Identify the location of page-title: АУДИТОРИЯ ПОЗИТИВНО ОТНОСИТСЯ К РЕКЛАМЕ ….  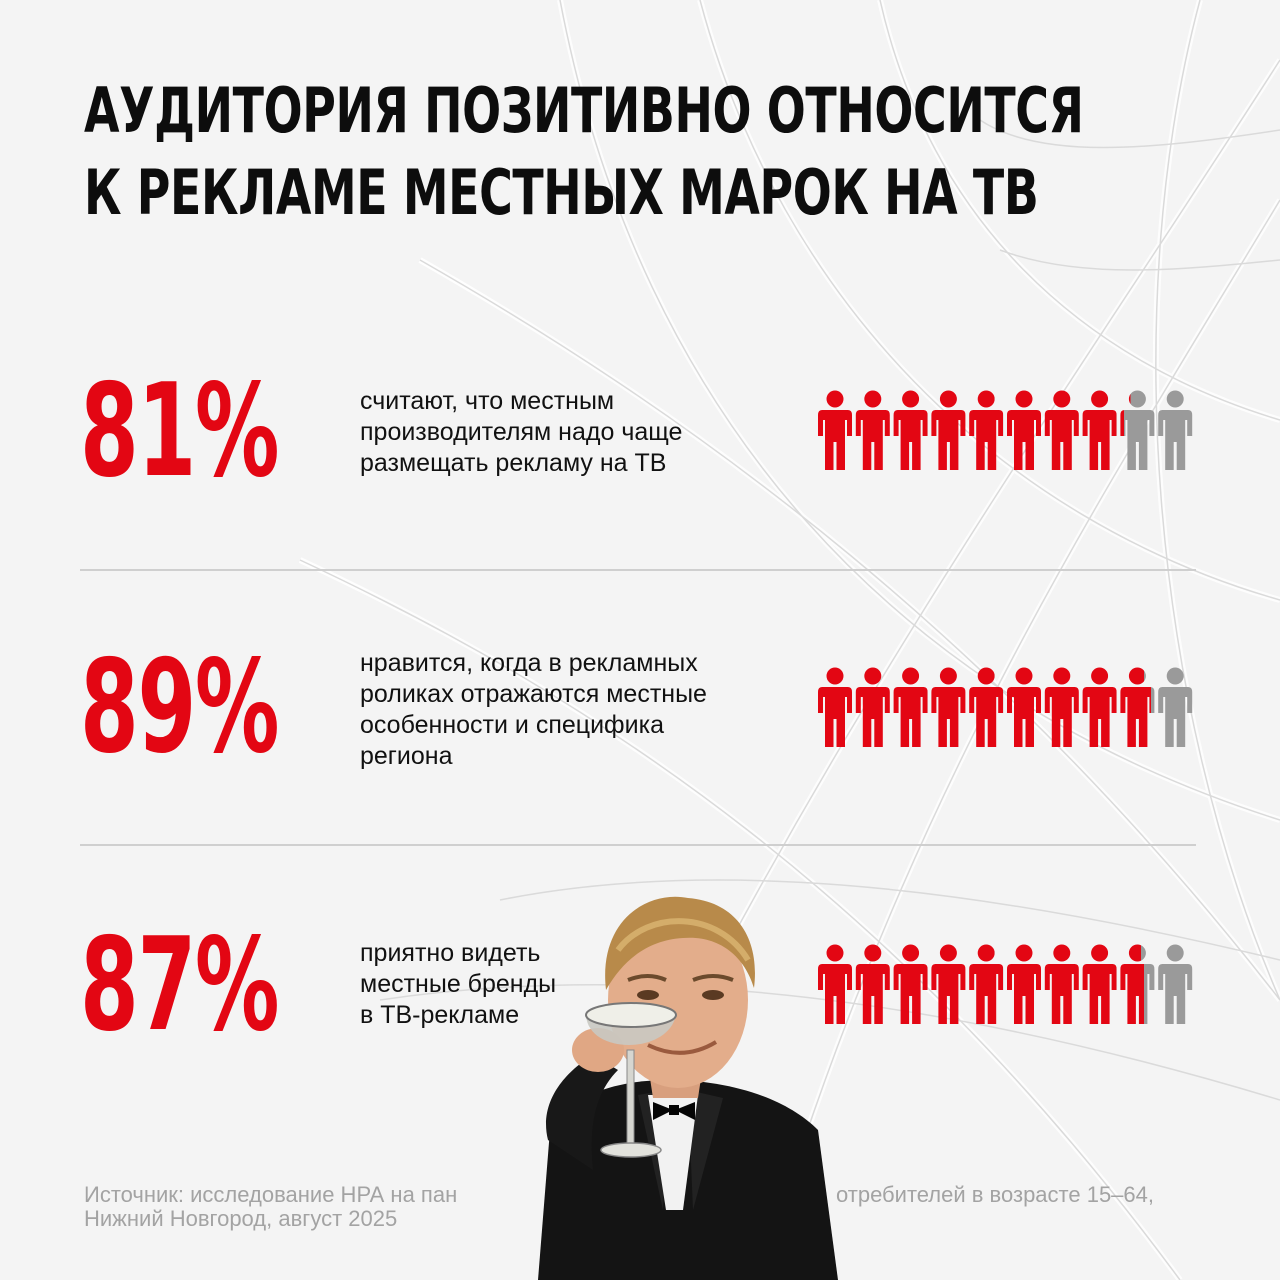
(584, 152).